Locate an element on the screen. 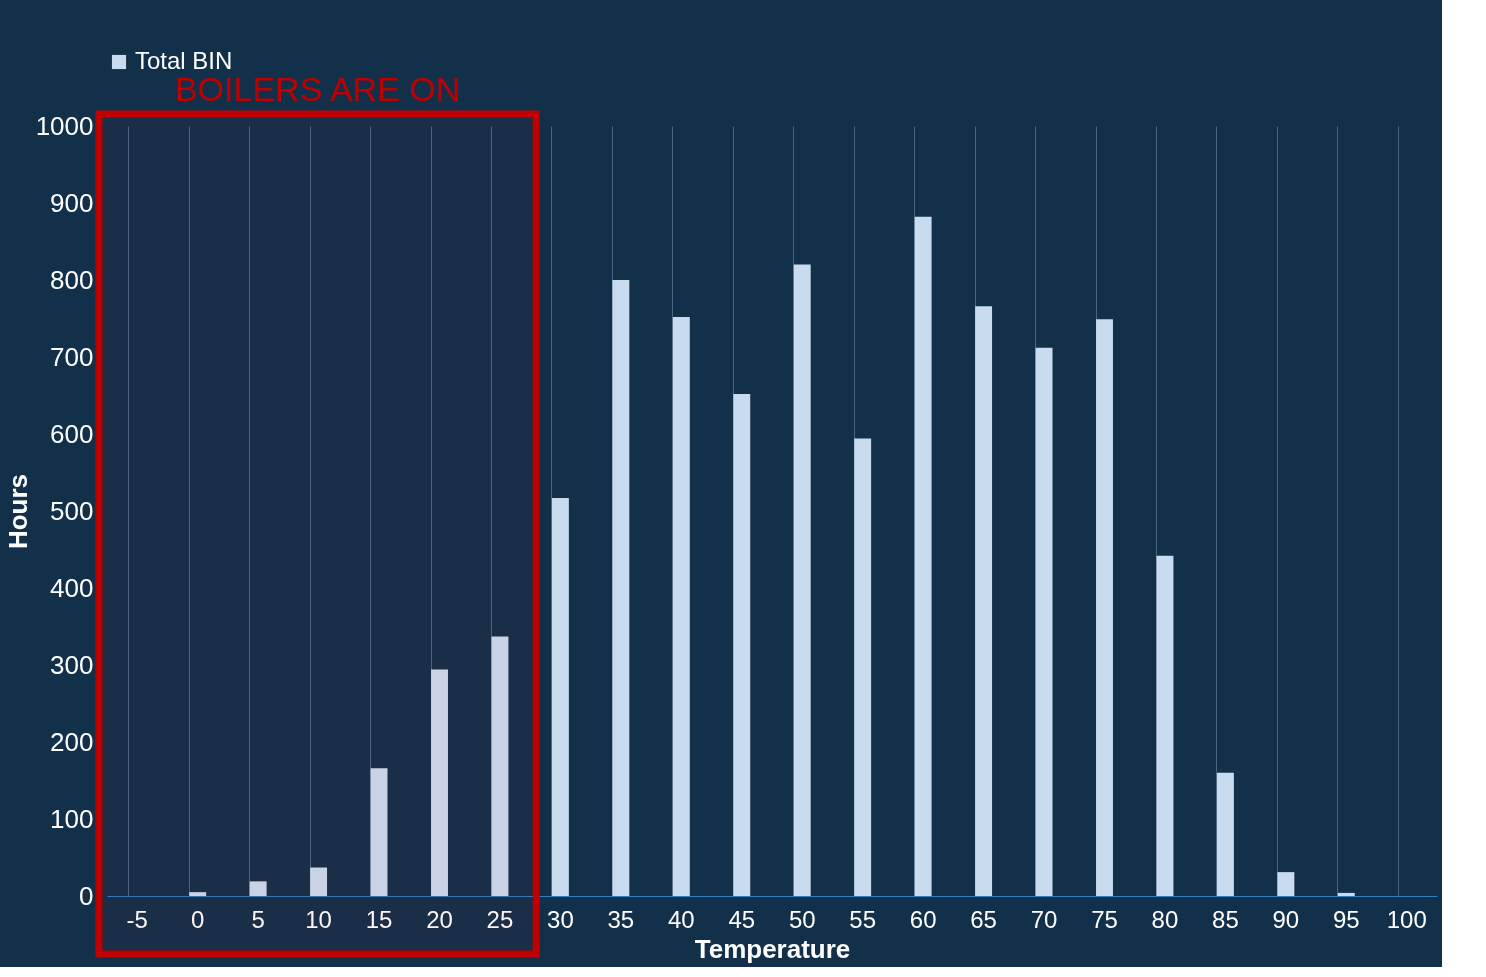  x-tick-label: 70 is located at coordinates (1044, 919).